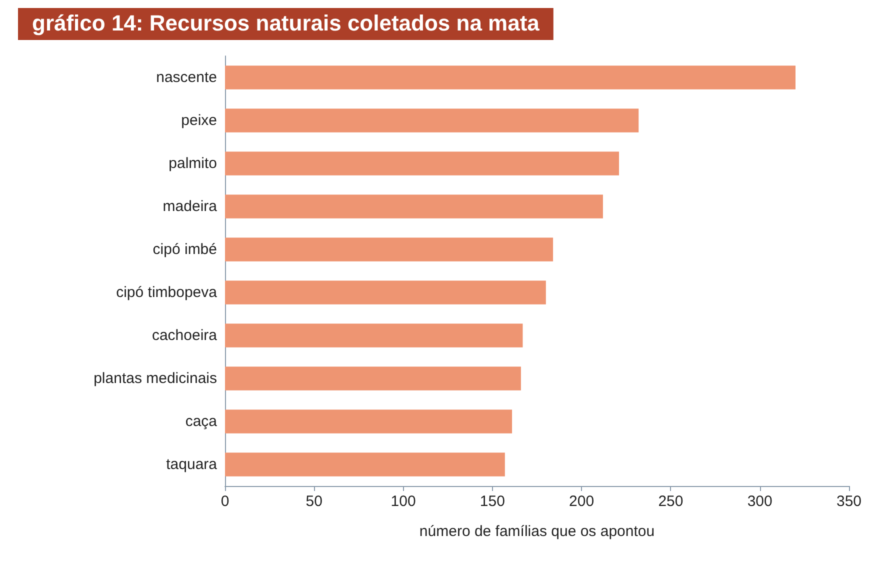 The height and width of the screenshot is (569, 875). I want to click on y-tick-label: plantas medicinais, so click(155, 378).